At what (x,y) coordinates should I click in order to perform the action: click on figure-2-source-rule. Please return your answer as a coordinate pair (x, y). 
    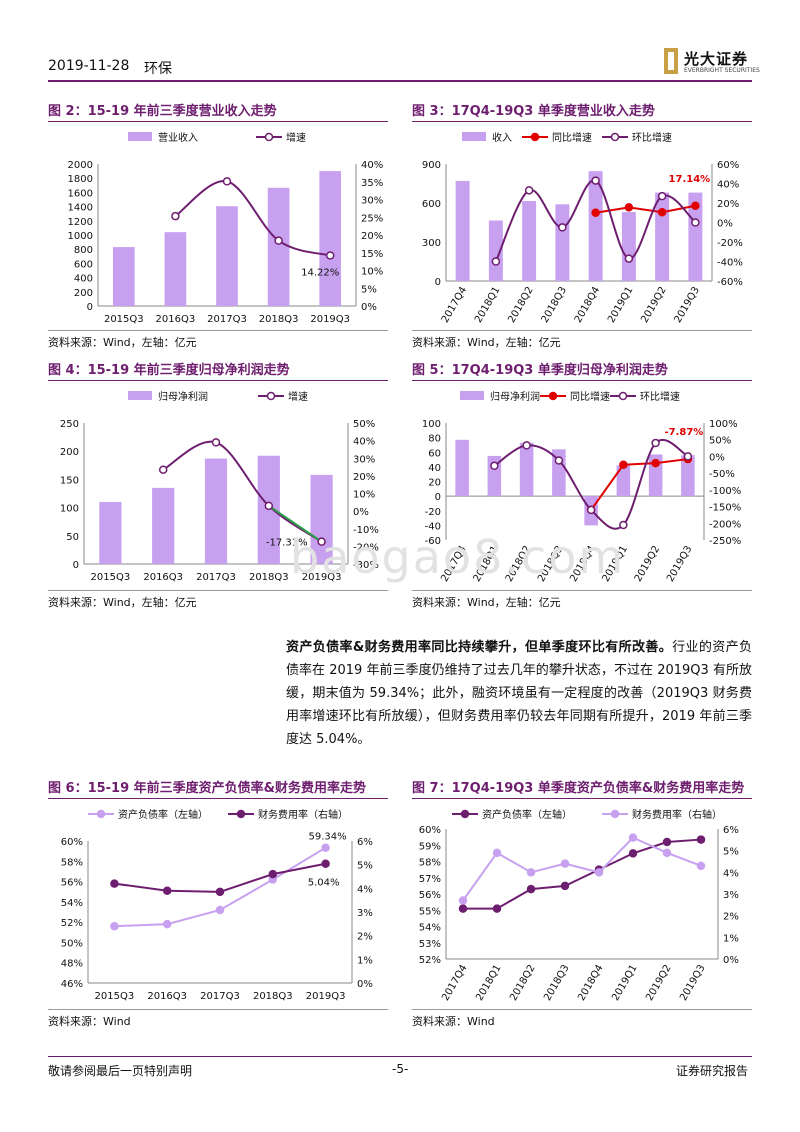
    Looking at the image, I should click on (218, 330).